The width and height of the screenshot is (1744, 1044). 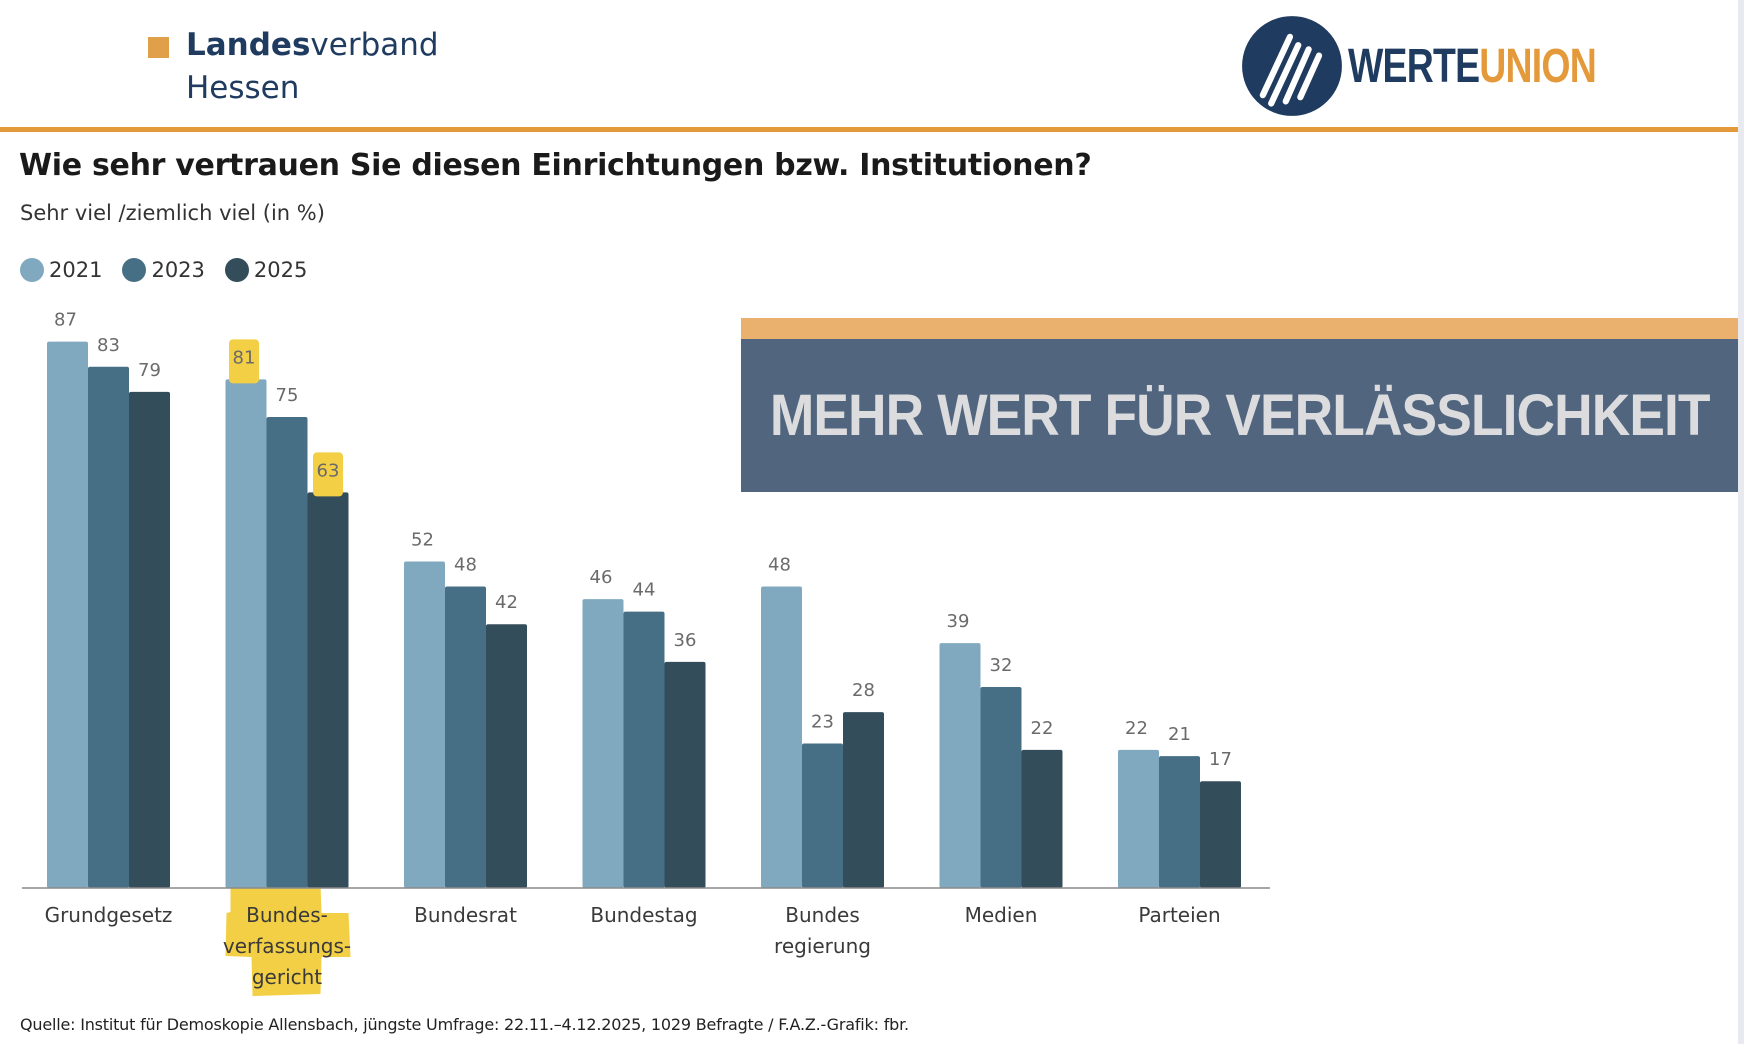 I want to click on chart-legend: 2021 2023 2025, so click(x=163, y=270).